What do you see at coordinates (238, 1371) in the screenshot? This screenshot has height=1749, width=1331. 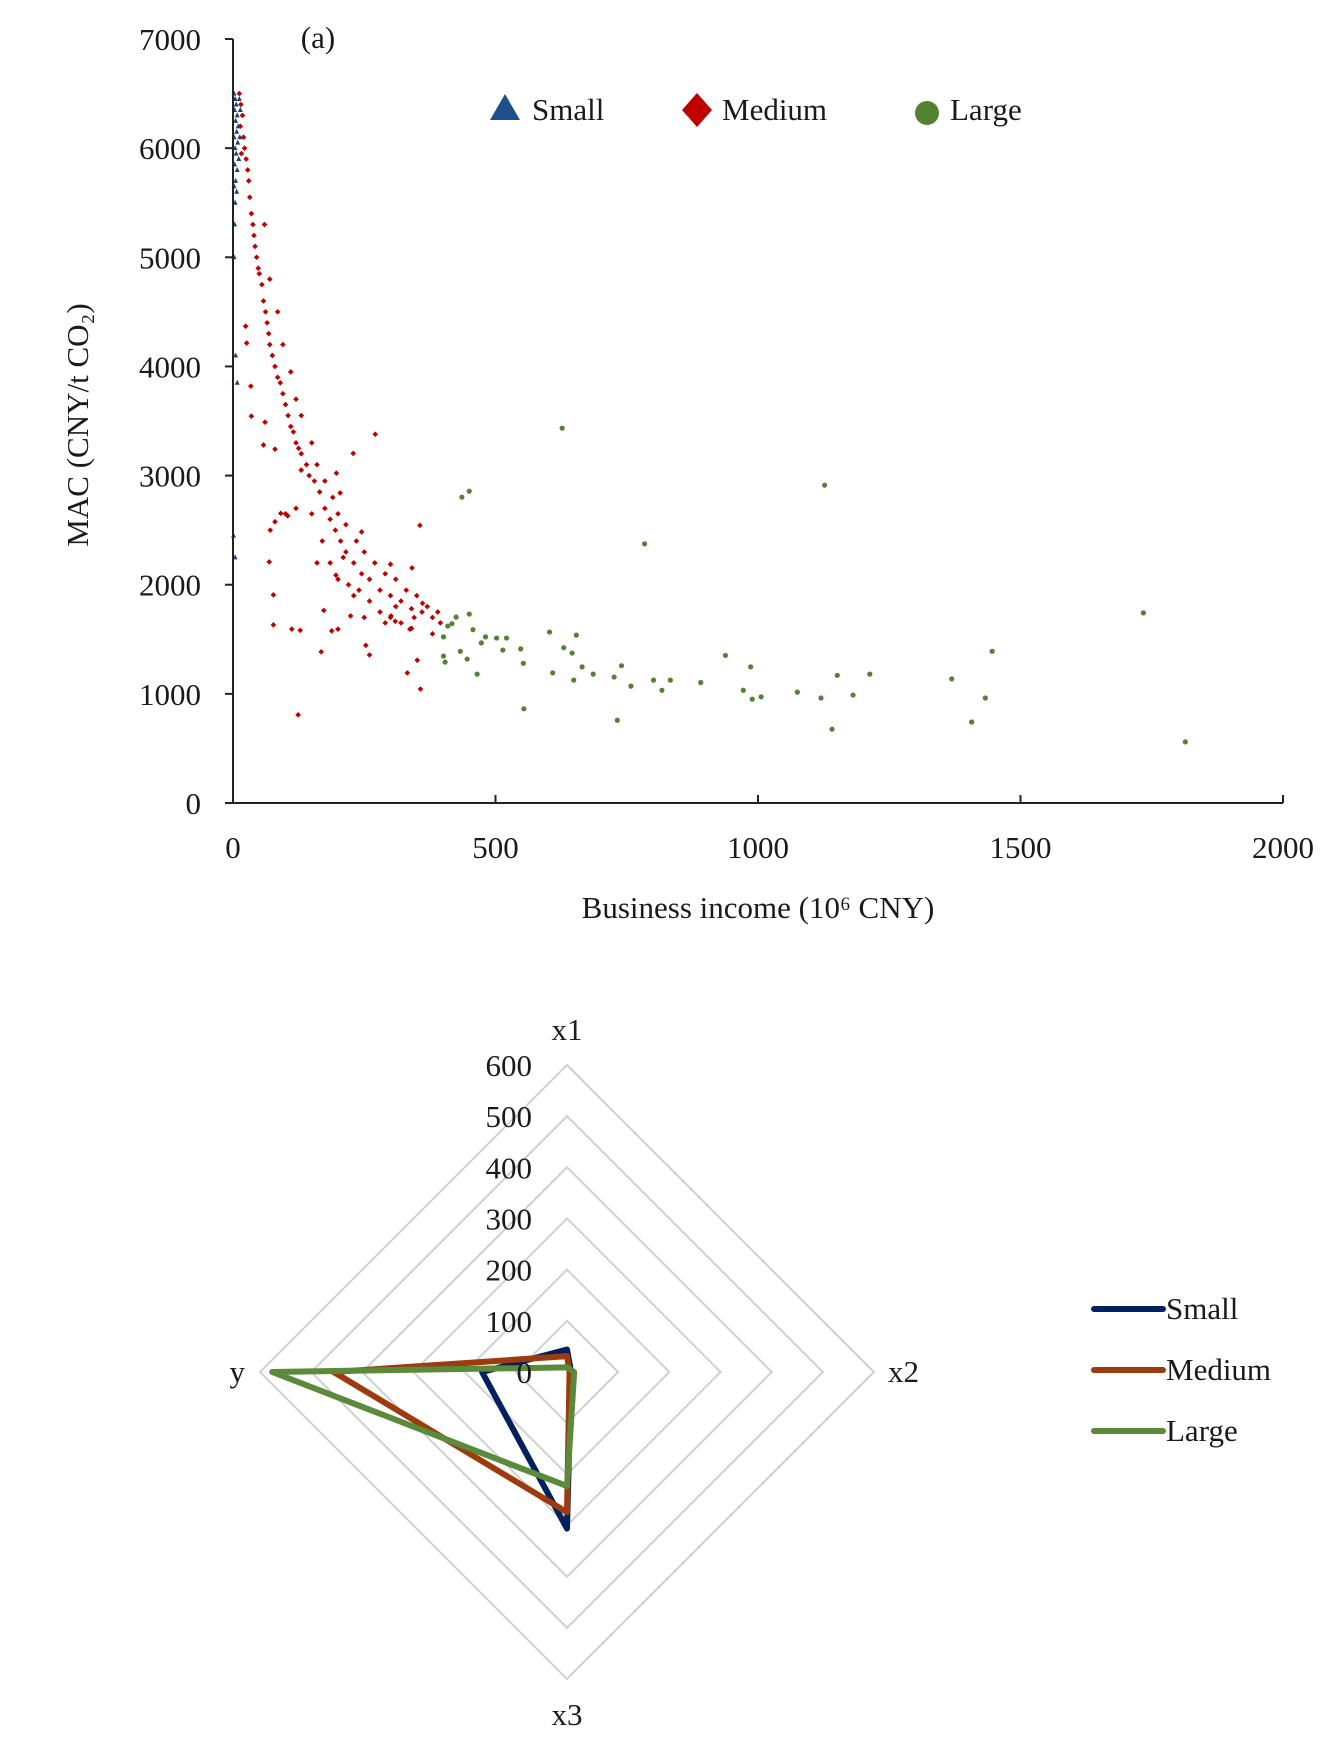 I see `axis-label-y: y` at bounding box center [238, 1371].